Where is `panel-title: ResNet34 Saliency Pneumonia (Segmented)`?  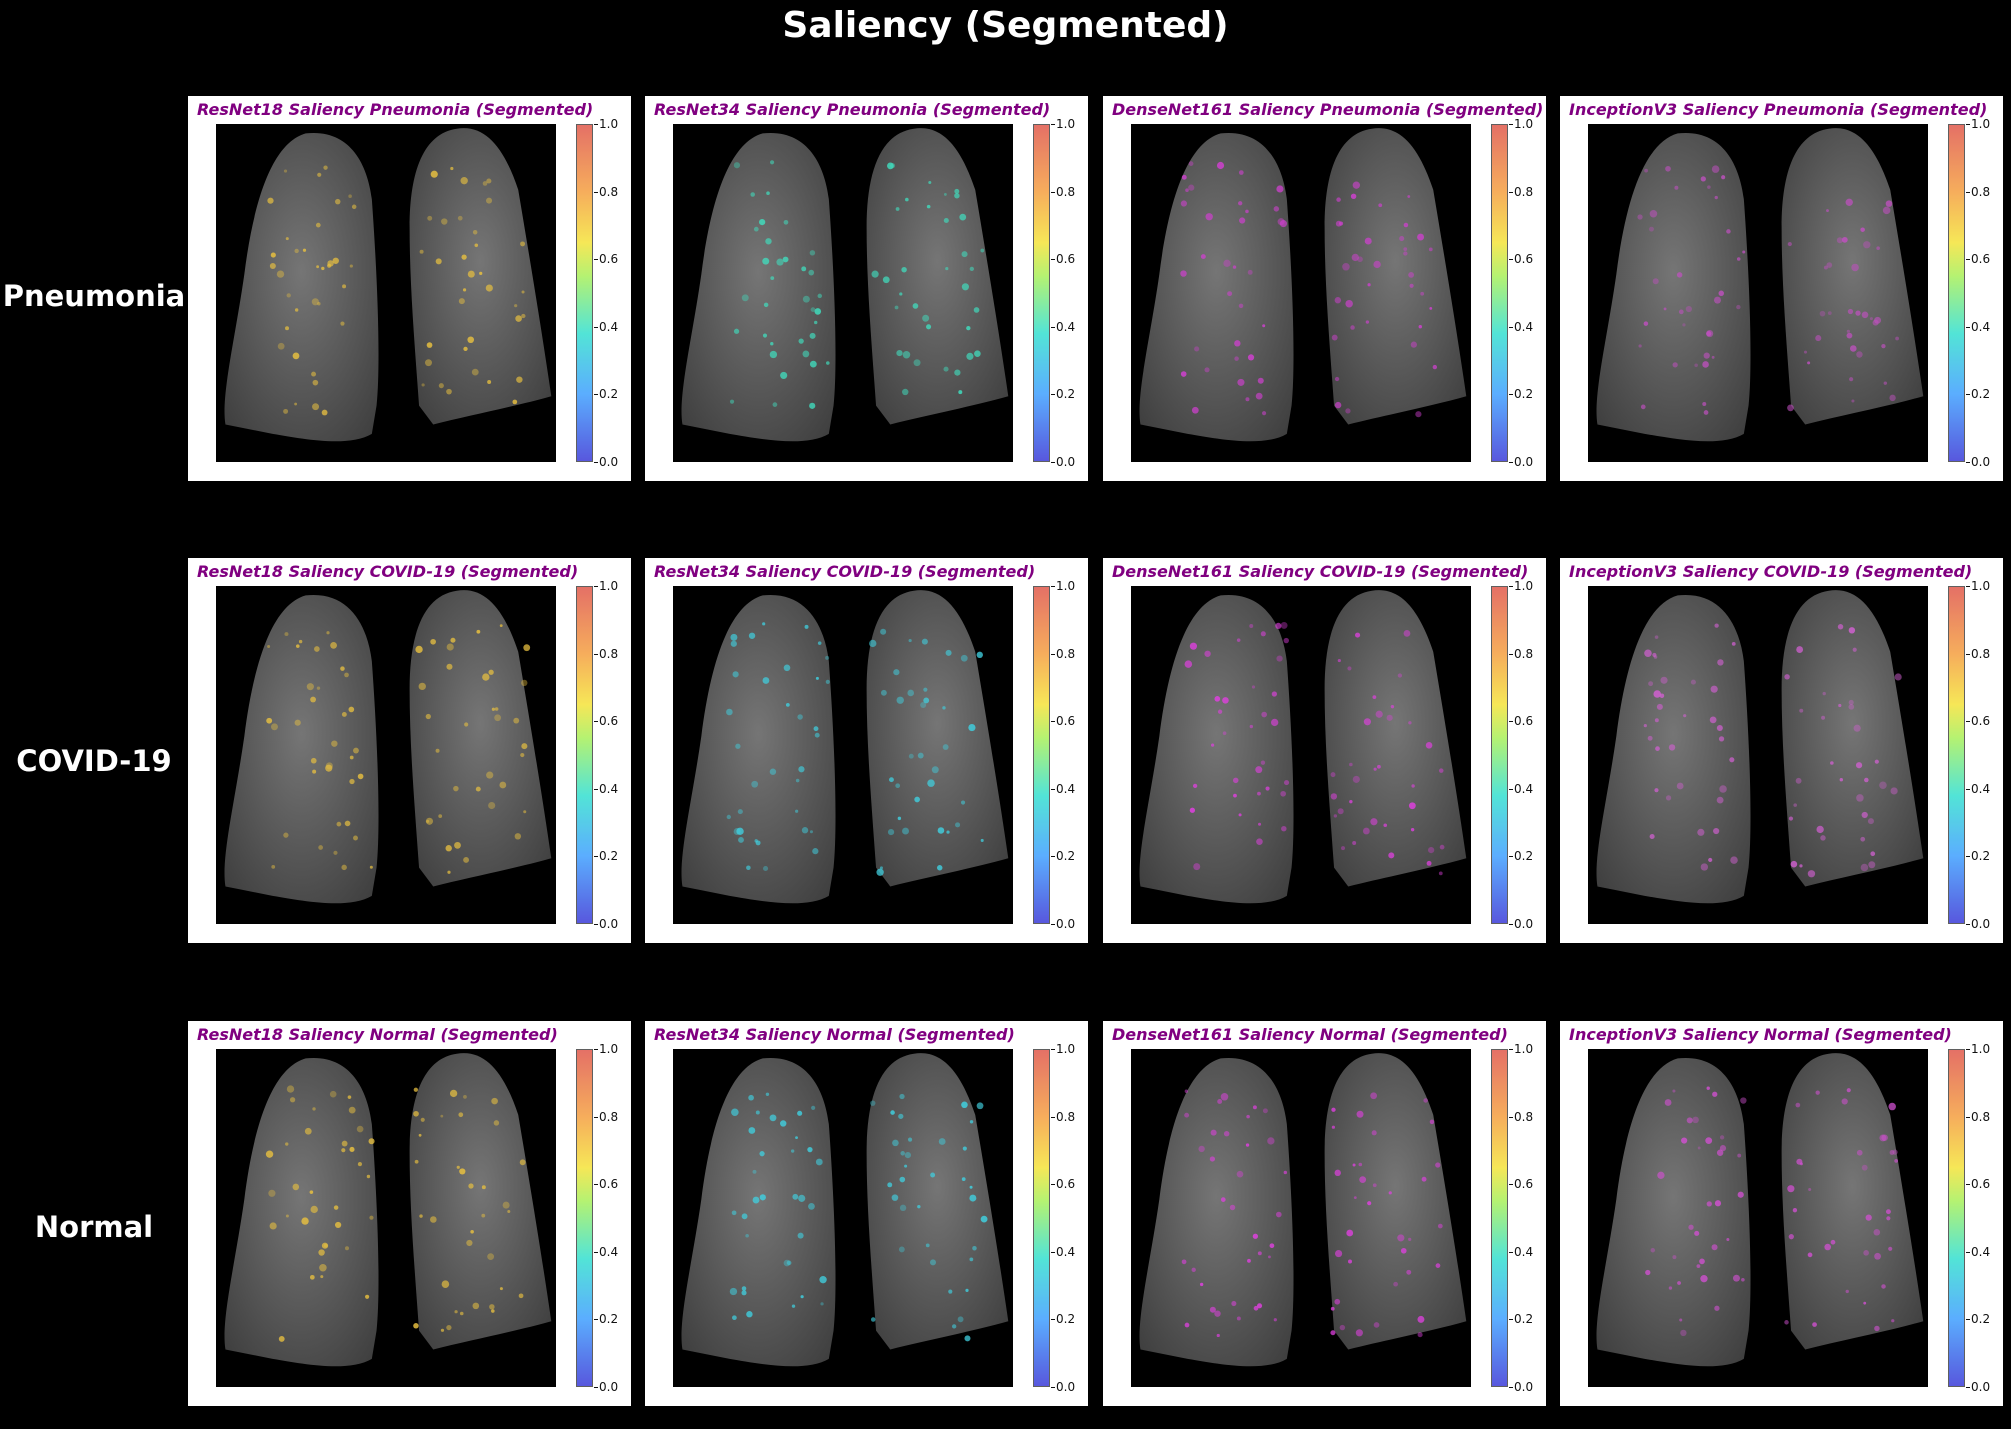 panel-title: ResNet34 Saliency Pneumonia (Segmented) is located at coordinates (852, 109).